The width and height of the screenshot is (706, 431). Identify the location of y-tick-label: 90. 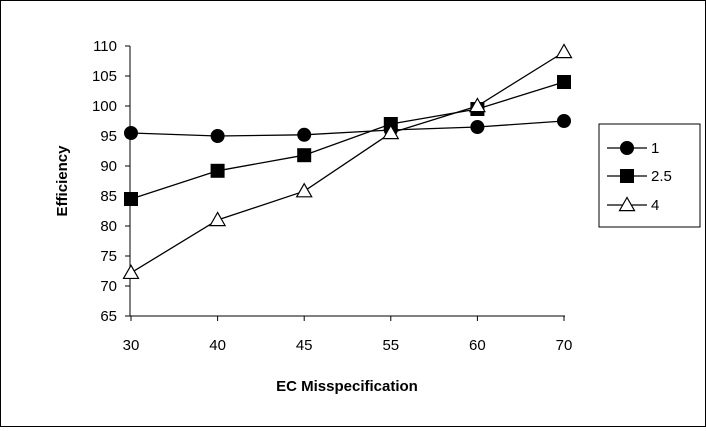
(108, 166).